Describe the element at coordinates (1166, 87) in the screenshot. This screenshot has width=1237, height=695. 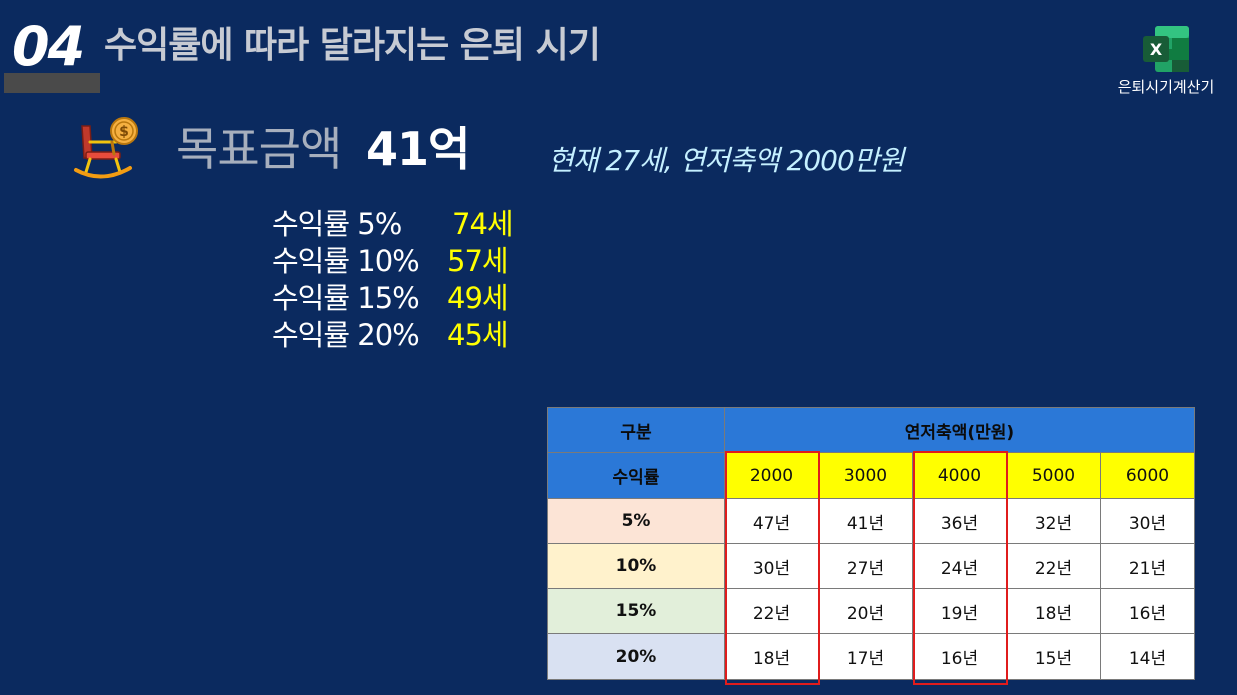
I see `excel-shortcut-label: 은퇴시기계산기` at that location.